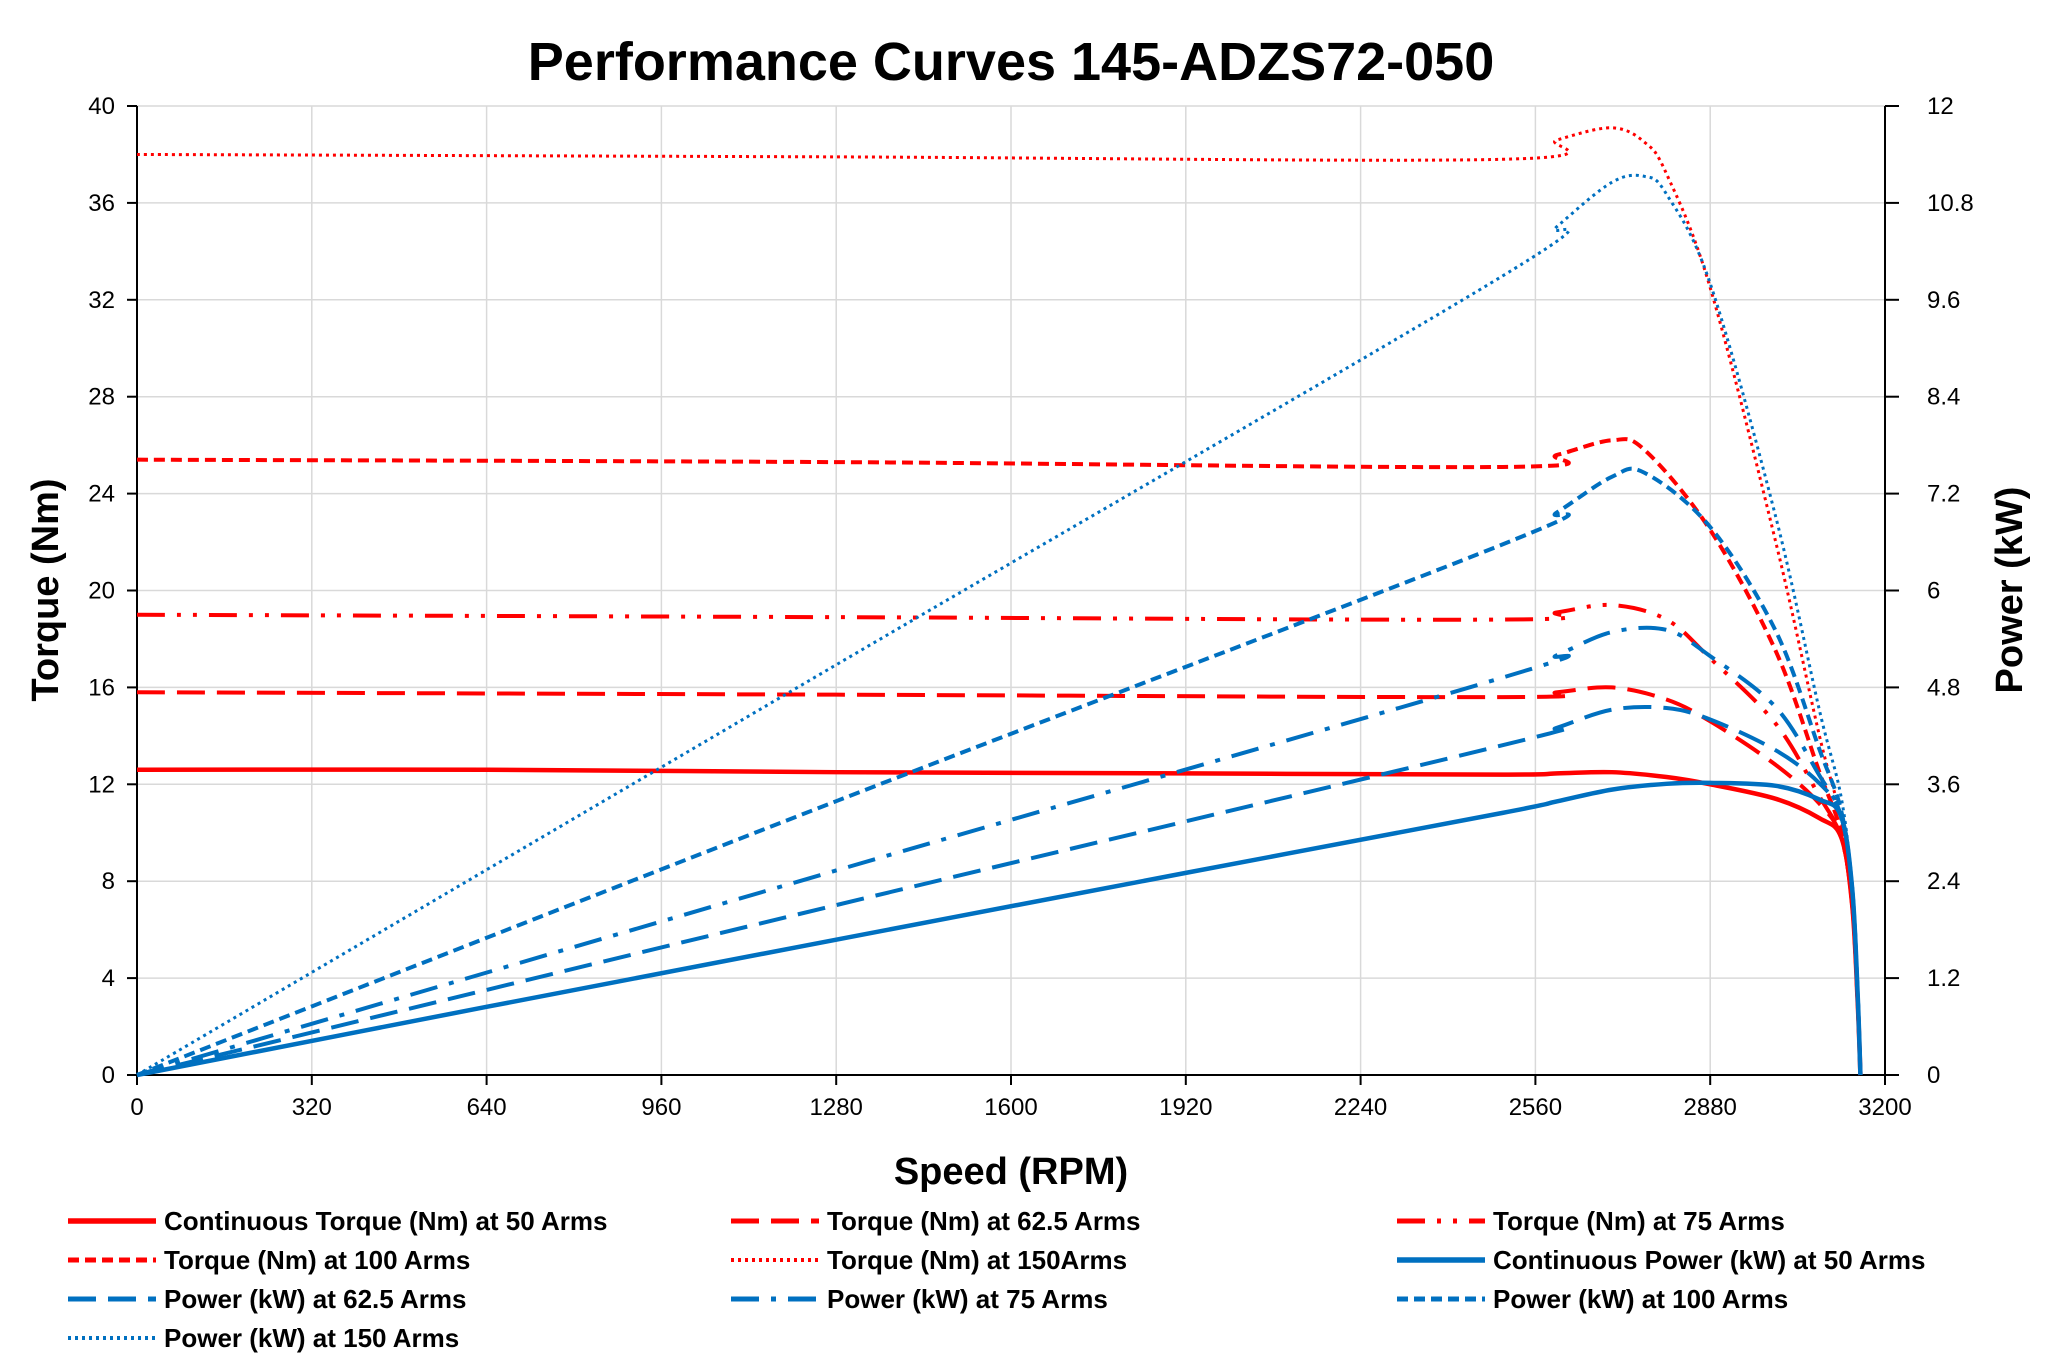 This screenshot has width=2048, height=1371. I want to click on y2-tick-label: 0, so click(1933, 1075).